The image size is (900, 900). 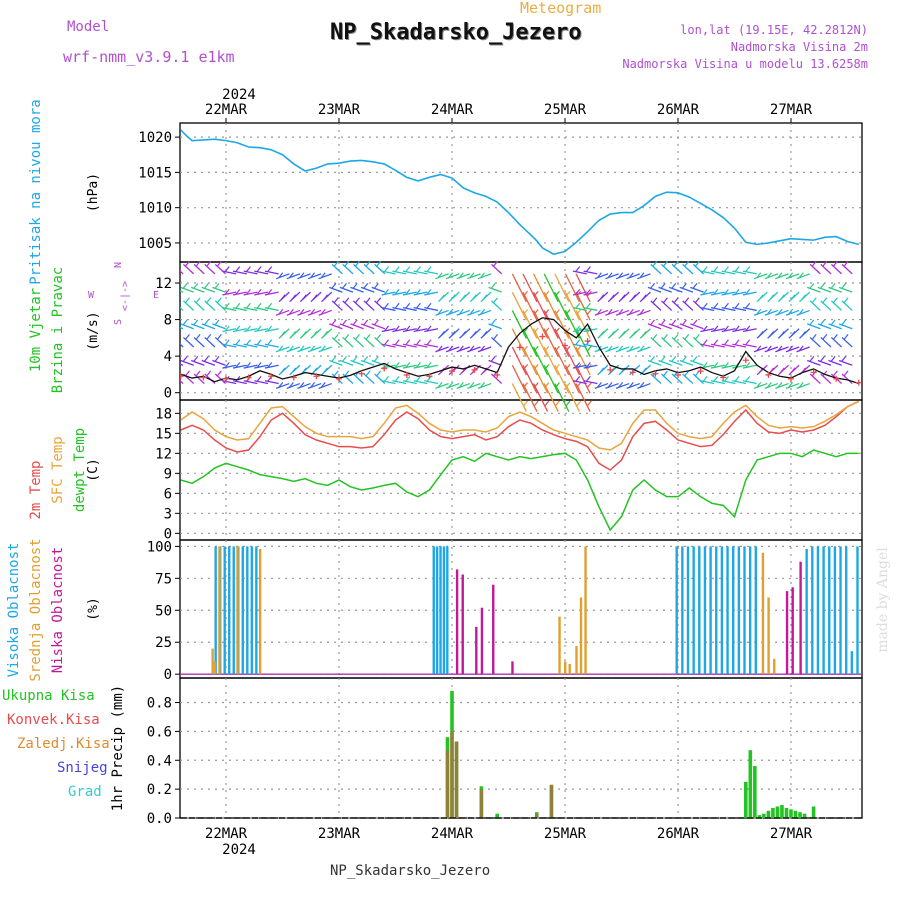 What do you see at coordinates (535, 610) in the screenshot?
I see `cloud-bars` at bounding box center [535, 610].